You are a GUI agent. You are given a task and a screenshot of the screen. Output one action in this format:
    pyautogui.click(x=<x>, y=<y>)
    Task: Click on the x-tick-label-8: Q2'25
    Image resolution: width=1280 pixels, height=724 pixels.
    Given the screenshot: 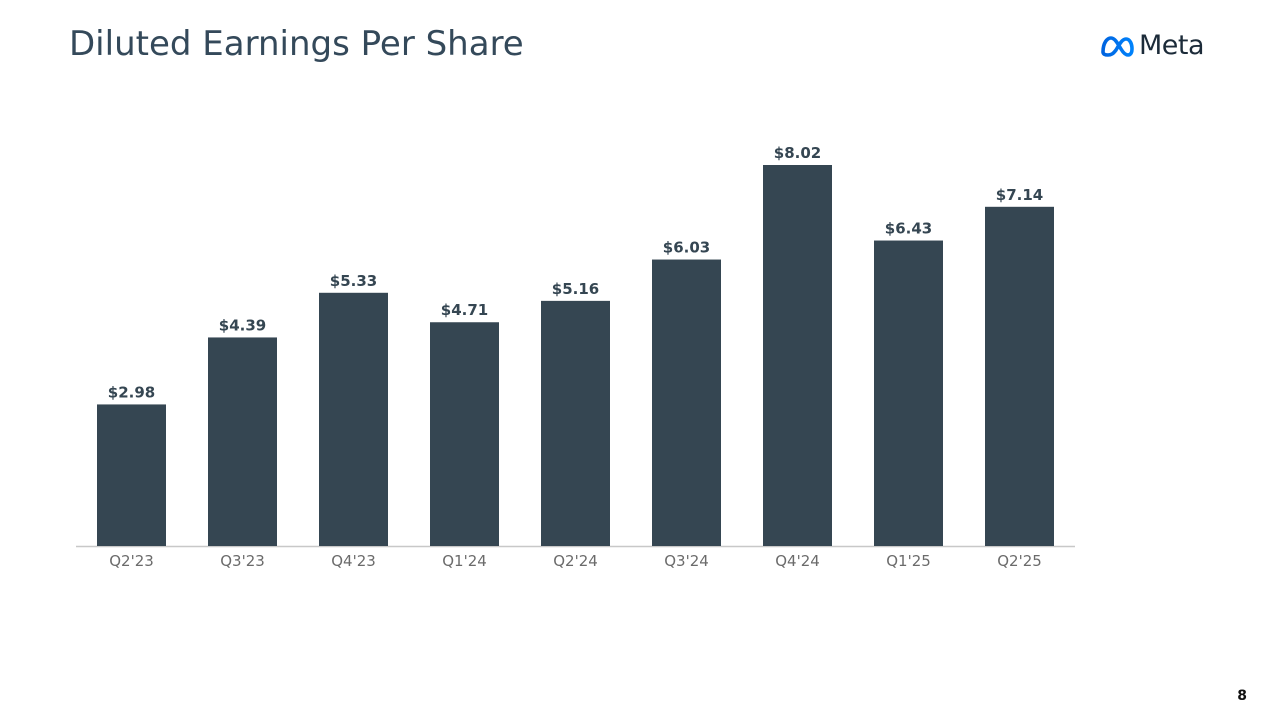 What is the action you would take?
    pyautogui.click(x=1019, y=561)
    